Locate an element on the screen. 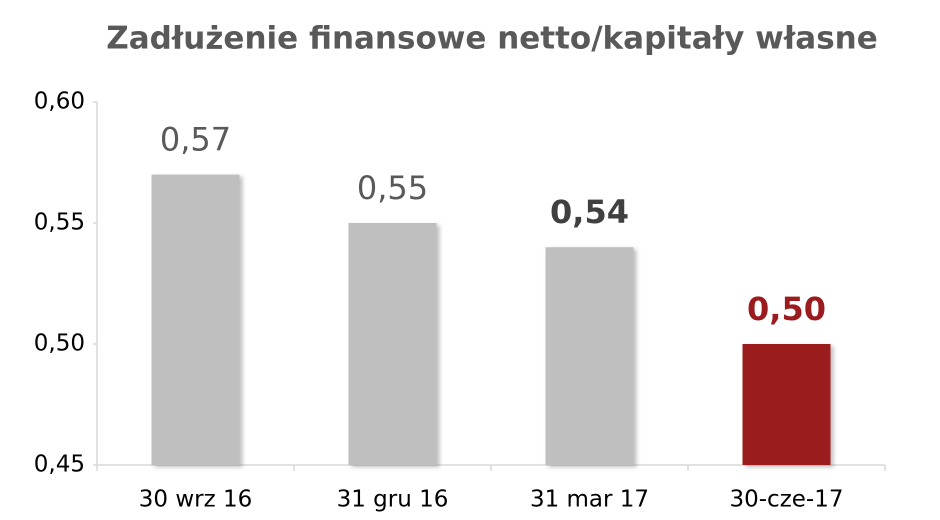 The image size is (940, 520). value-label: 0,50 is located at coordinates (786, 309).